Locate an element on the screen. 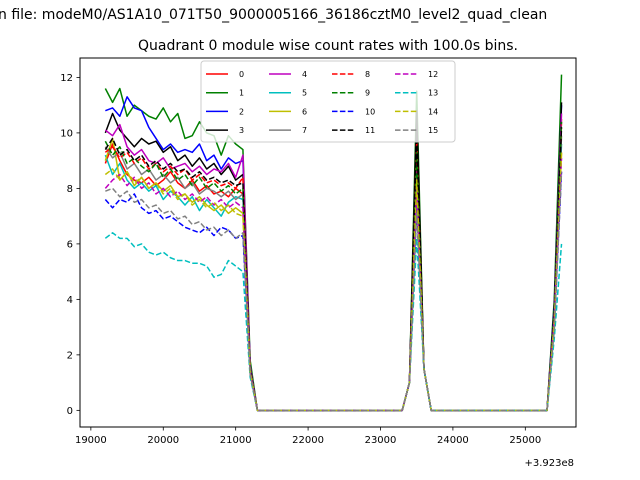 Image resolution: width=640 pixels, height=480 pixels. legend-label-13: 13 is located at coordinates (433, 93).